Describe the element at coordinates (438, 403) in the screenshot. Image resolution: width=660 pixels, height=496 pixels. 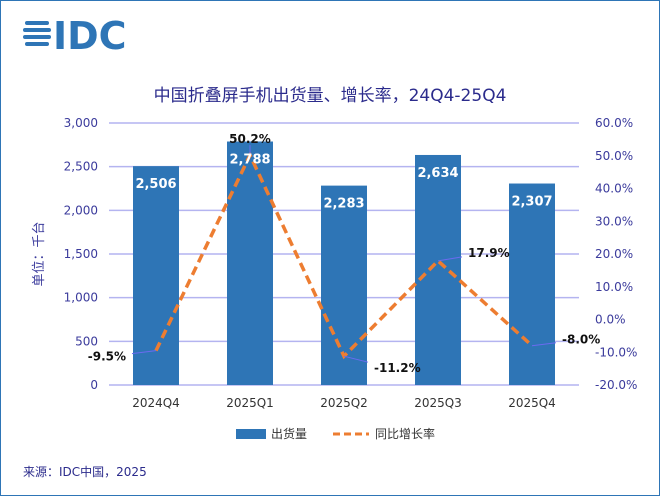
I see `x-tick: 2025Q3` at that location.